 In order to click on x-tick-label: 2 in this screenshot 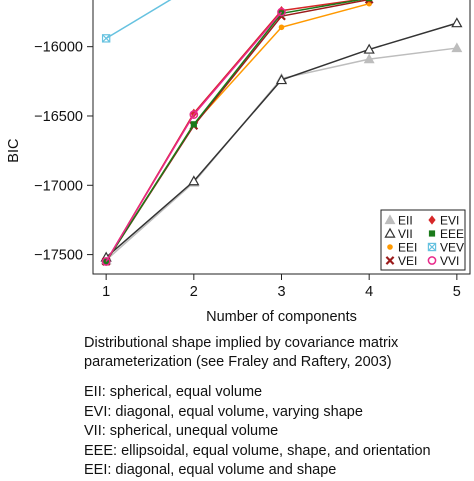, I will do `click(194, 292)`.